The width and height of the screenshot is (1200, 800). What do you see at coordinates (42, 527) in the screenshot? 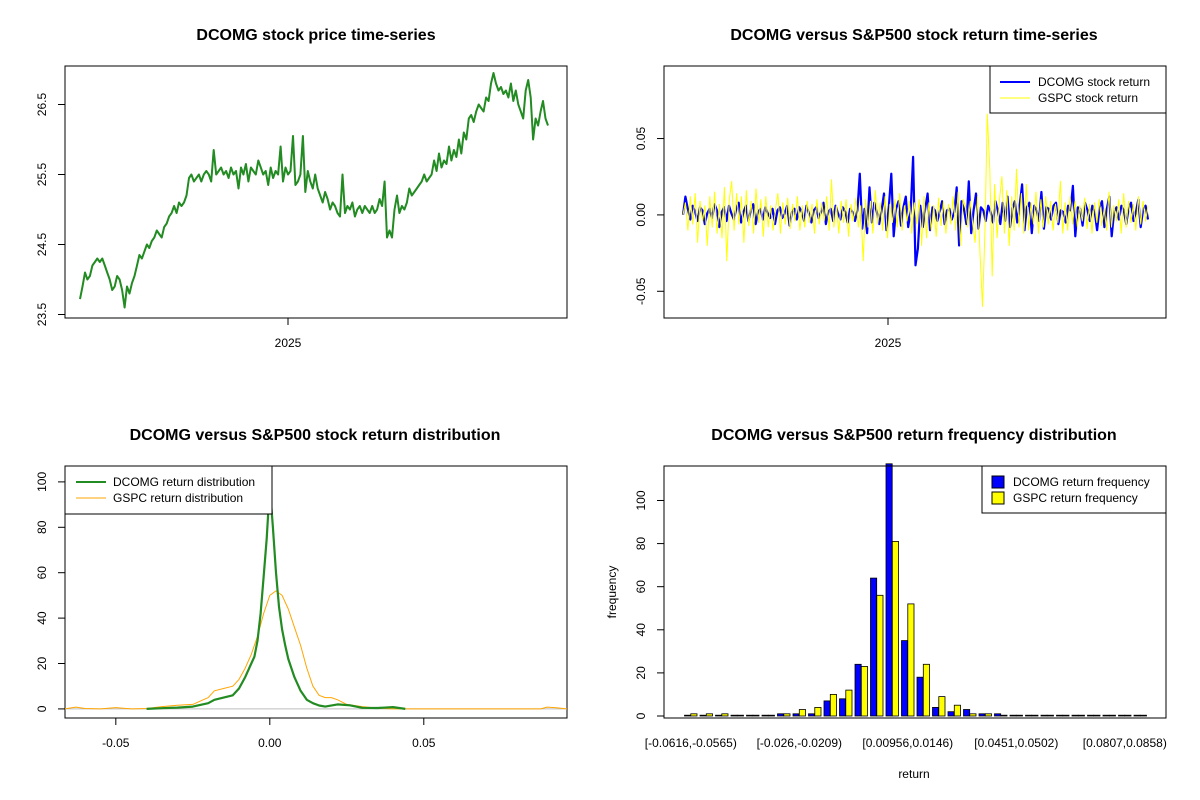
I see `density-y-tick-label: 80` at bounding box center [42, 527].